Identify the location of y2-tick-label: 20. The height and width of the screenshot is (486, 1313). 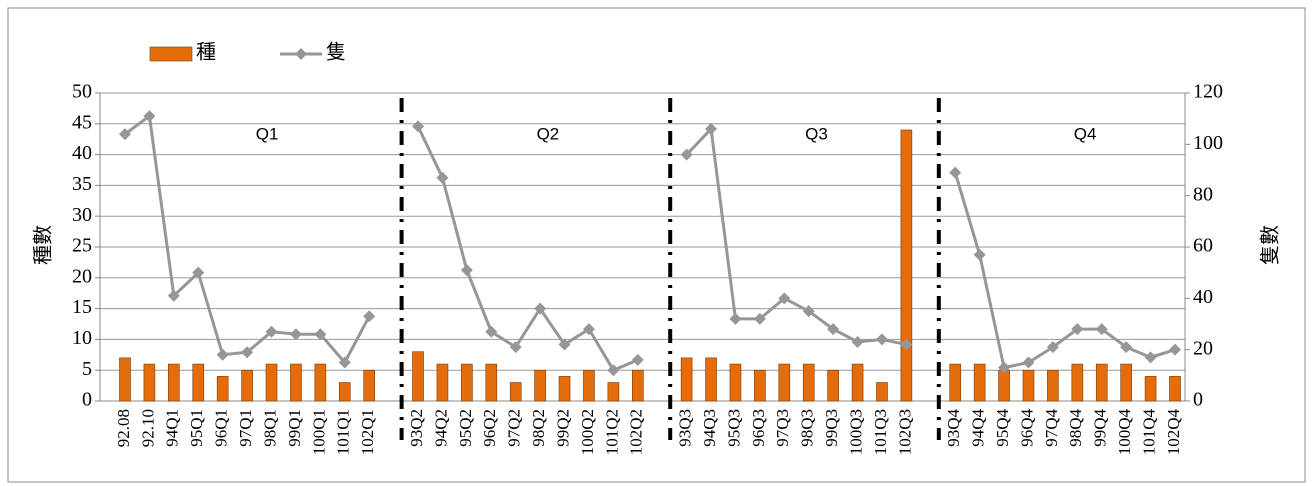
(1203, 348).